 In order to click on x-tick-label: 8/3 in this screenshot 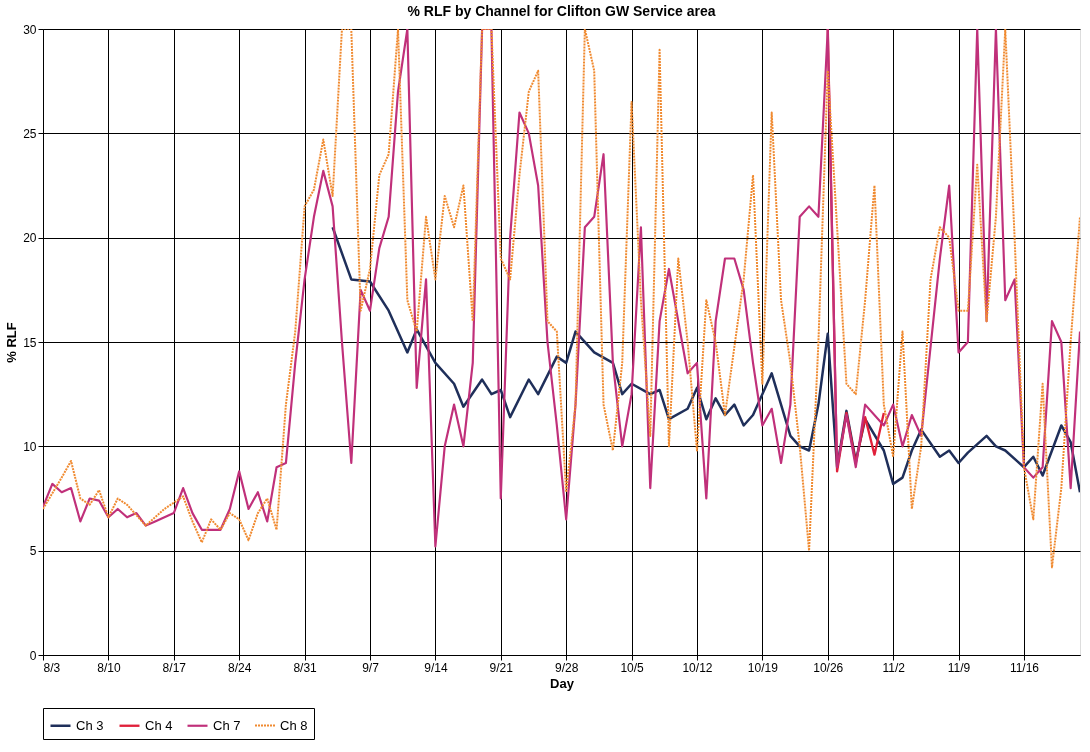, I will do `click(52, 667)`.